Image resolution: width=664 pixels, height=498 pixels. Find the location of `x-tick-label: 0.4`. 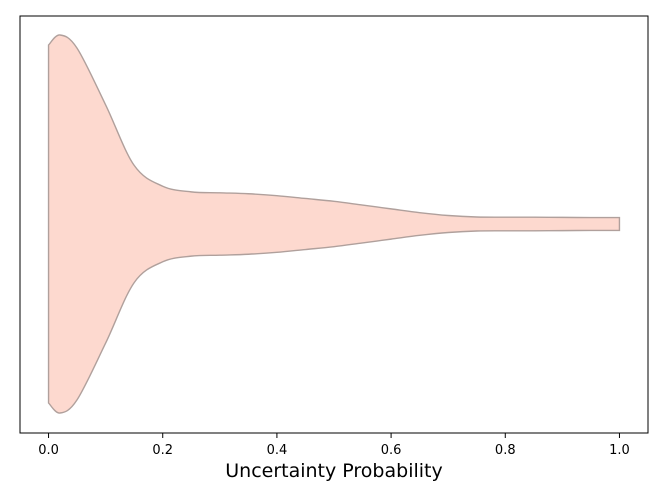

x-tick-label: 0.4 is located at coordinates (277, 450).